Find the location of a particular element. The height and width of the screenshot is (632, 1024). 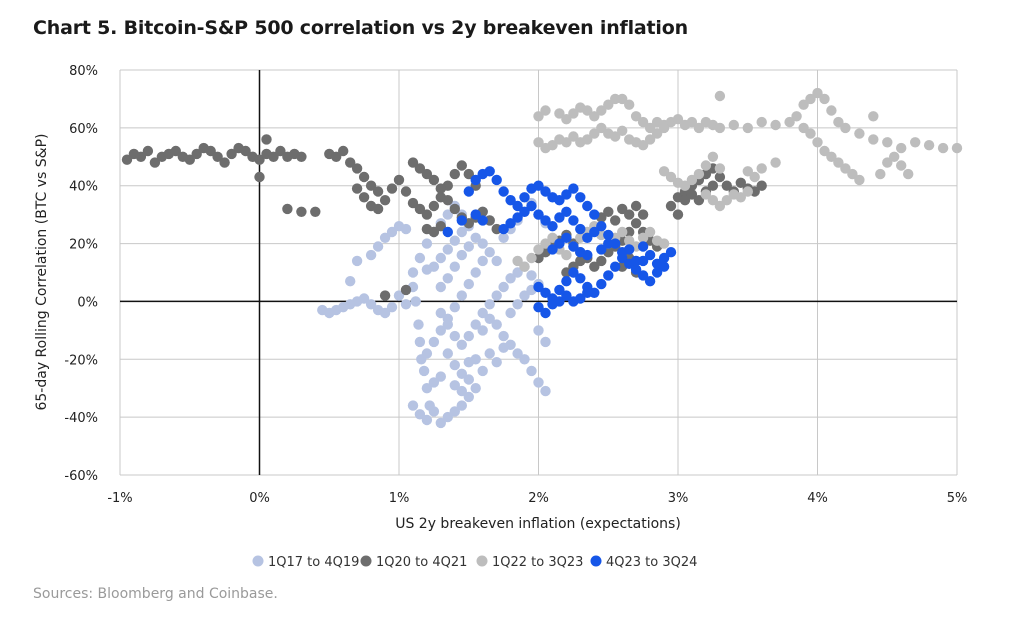

legend-label: 1Q22 to 3Q23 is located at coordinates (537, 562).